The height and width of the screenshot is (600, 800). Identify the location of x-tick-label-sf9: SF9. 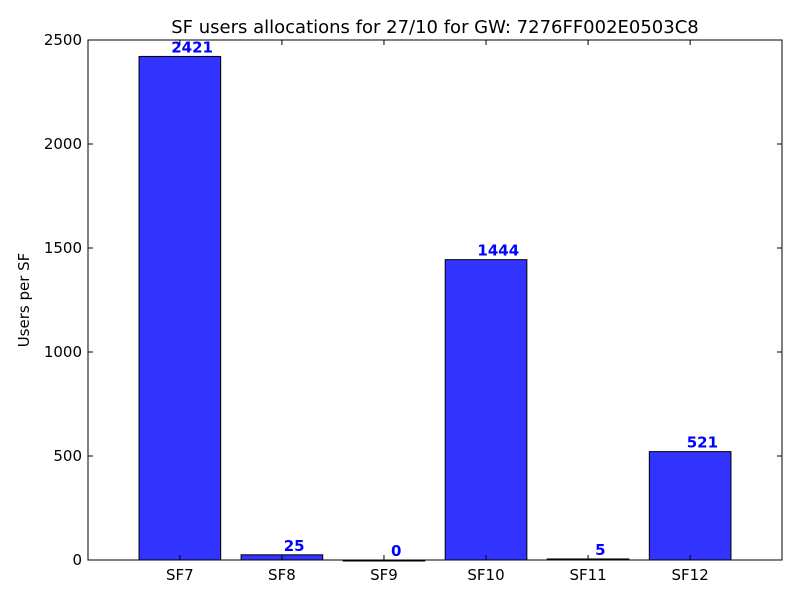
(384, 575).